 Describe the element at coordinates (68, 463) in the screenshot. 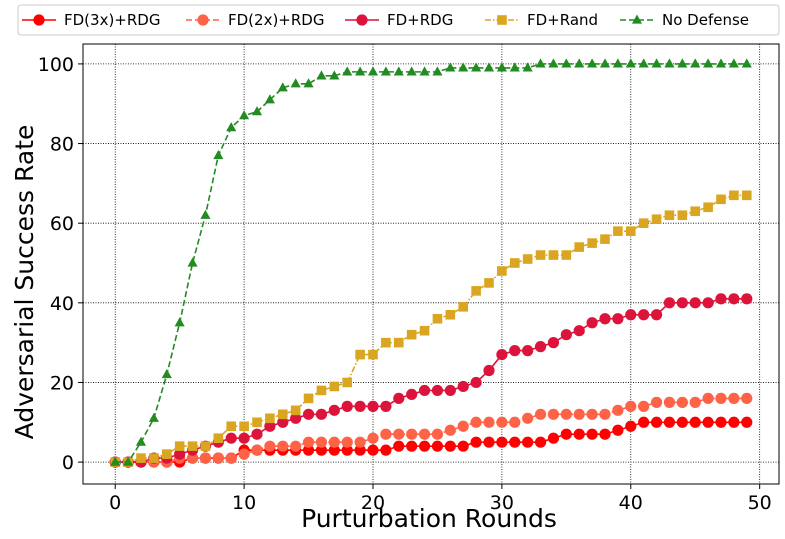

I see `y-tick-label: 0` at that location.